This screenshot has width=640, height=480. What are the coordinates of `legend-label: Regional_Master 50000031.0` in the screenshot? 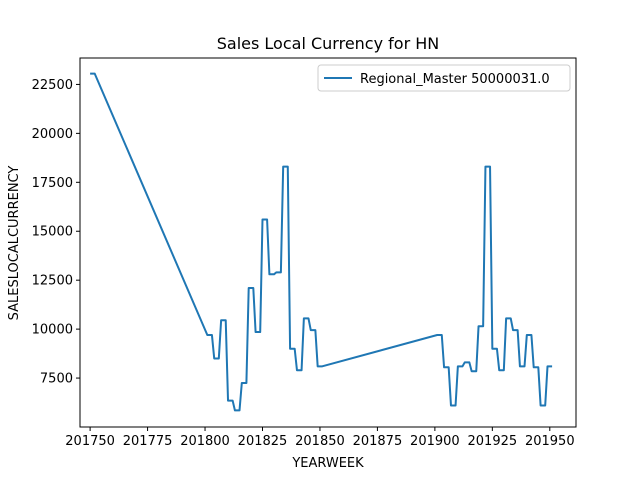 It's located at (455, 79).